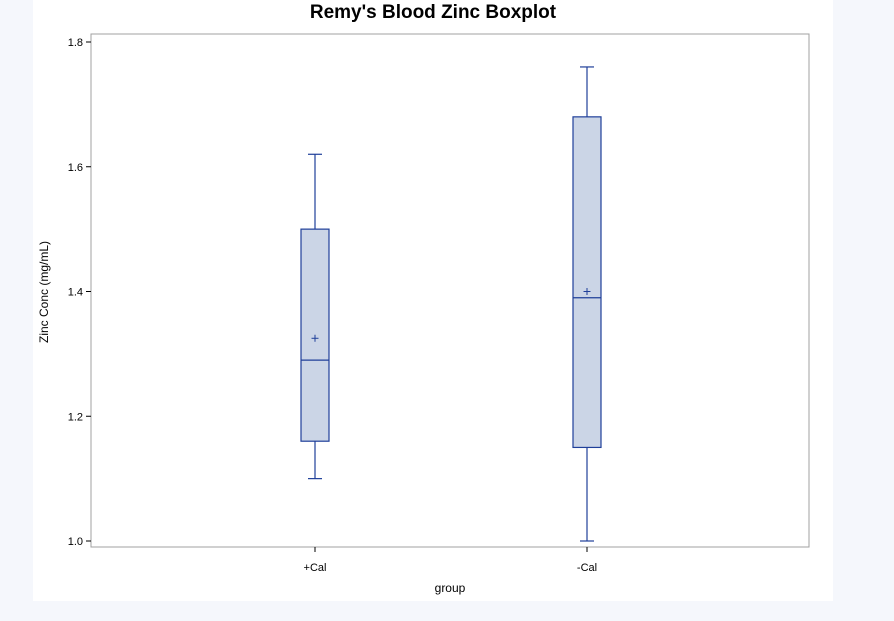  What do you see at coordinates (75, 43) in the screenshot?
I see `y-tick-label: 1.8` at bounding box center [75, 43].